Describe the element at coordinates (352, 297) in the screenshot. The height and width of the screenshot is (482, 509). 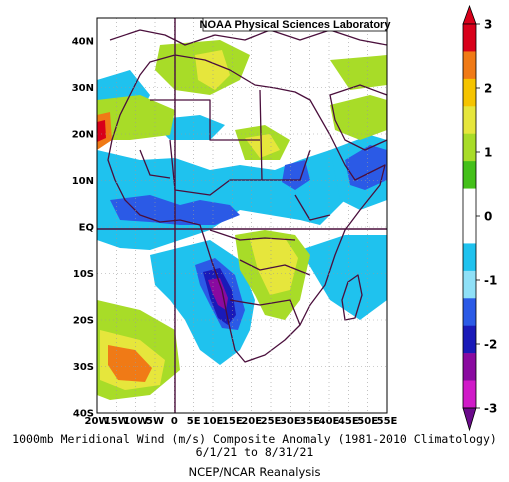
I see `madagascar` at that location.